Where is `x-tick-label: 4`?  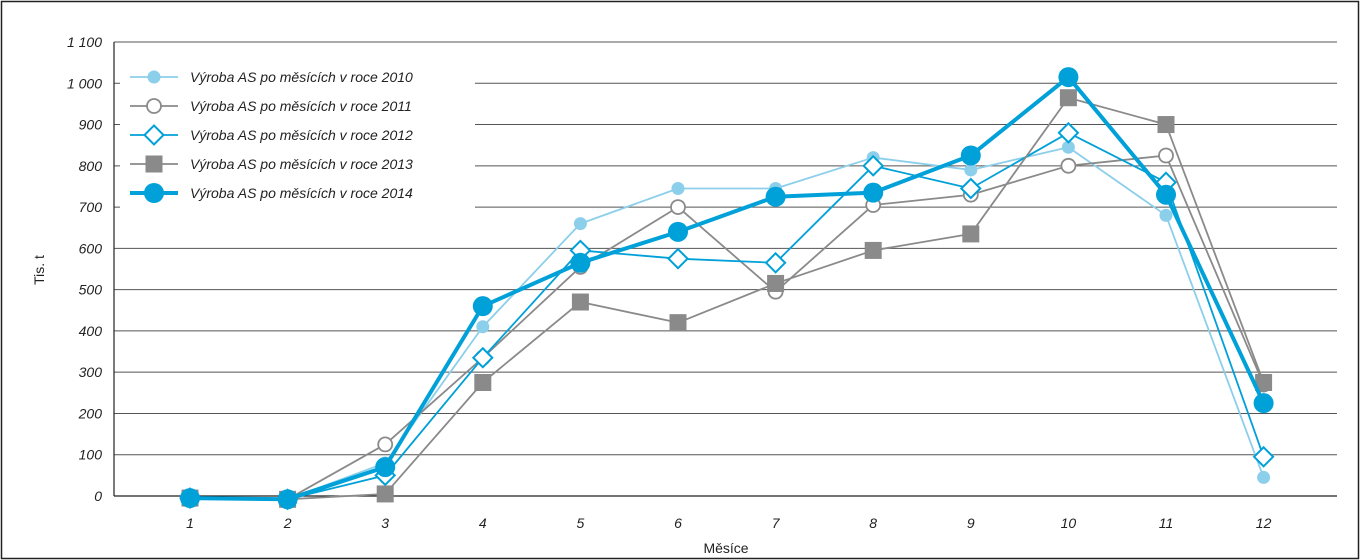 x-tick-label: 4 is located at coordinates (483, 523).